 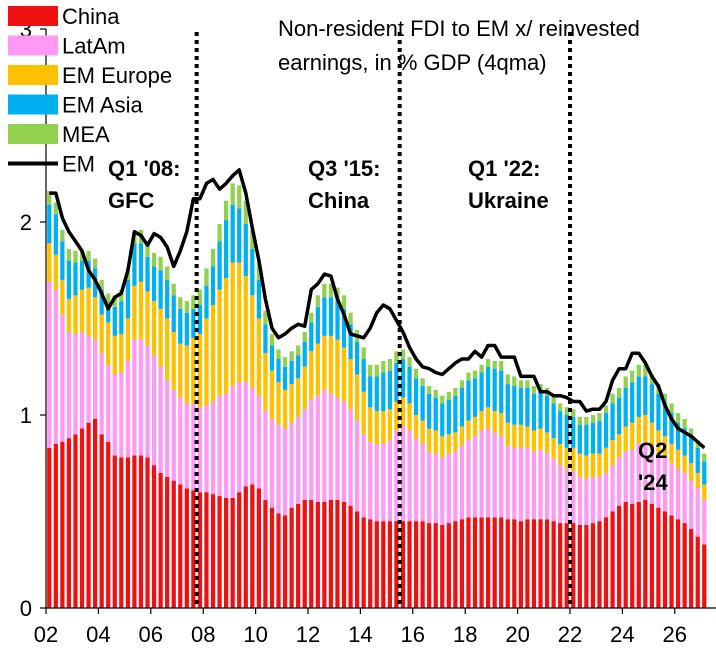 What do you see at coordinates (26, 608) in the screenshot?
I see `y-tick-label-0: 0` at bounding box center [26, 608].